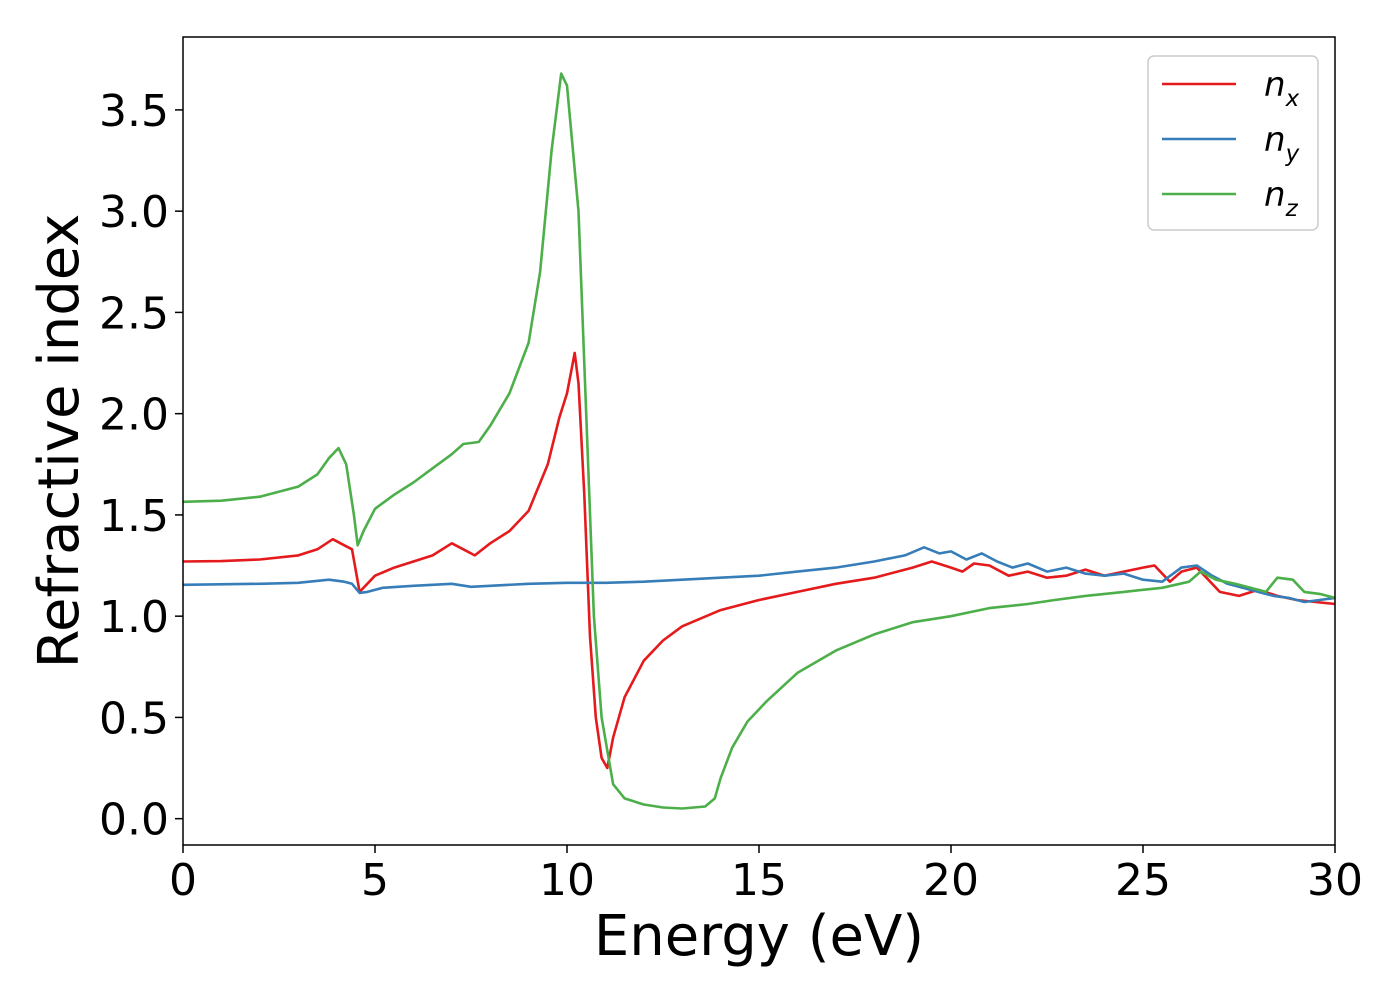 Image resolution: width=1400 pixels, height=1000 pixels. I want to click on legend-label-x: nx, so click(1282, 88).